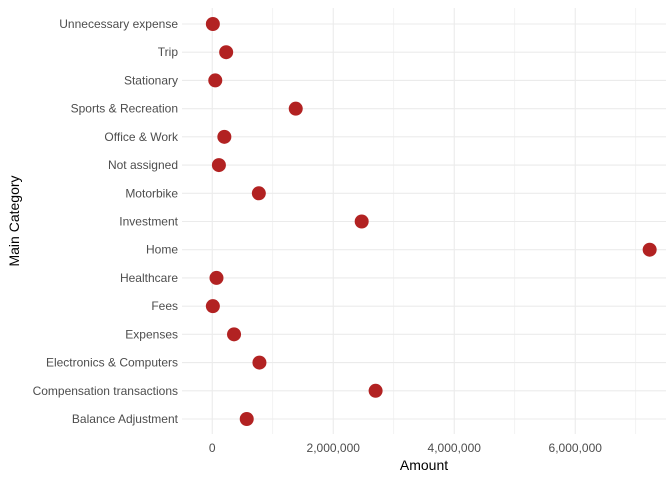  I want to click on y-tick-label: Compensation transactions, so click(105, 391).